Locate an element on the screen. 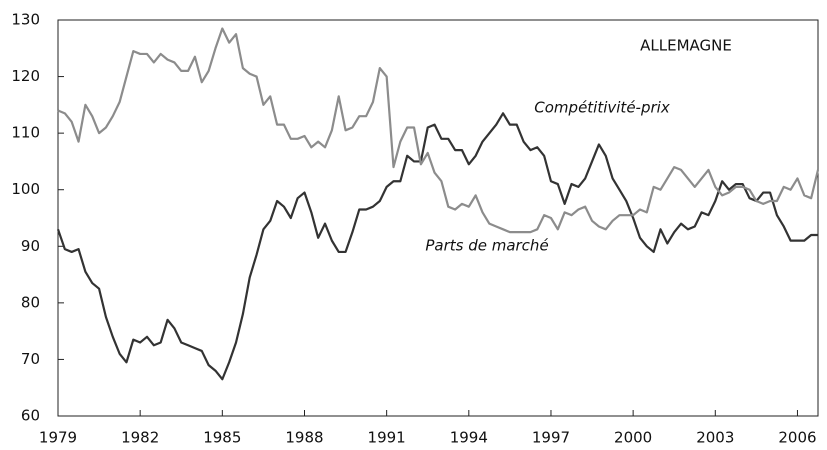 The height and width of the screenshot is (450, 827). x-tick-label: 1994 is located at coordinates (469, 438).